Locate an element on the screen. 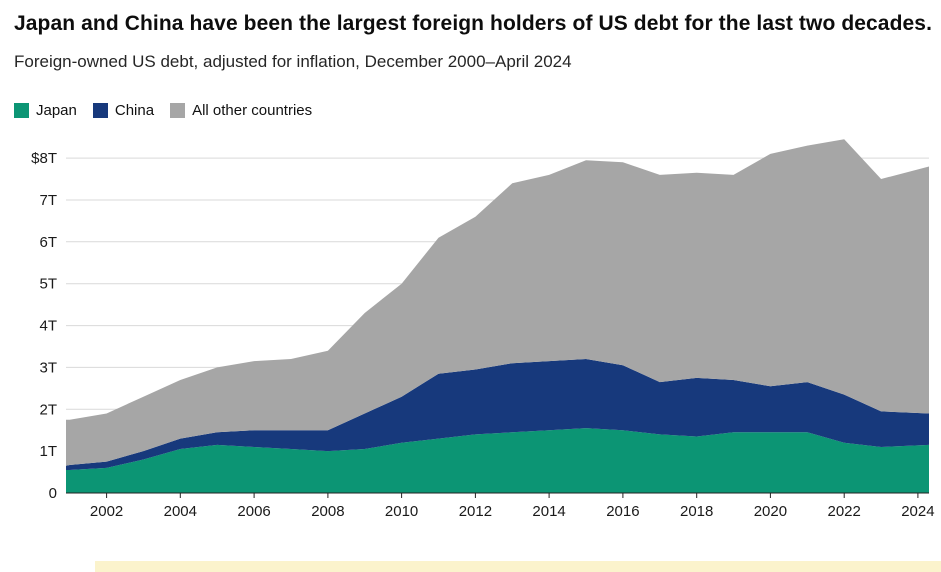 Image resolution: width=941 pixels, height=572 pixels. svg-text: 2016 is located at coordinates (622, 511).